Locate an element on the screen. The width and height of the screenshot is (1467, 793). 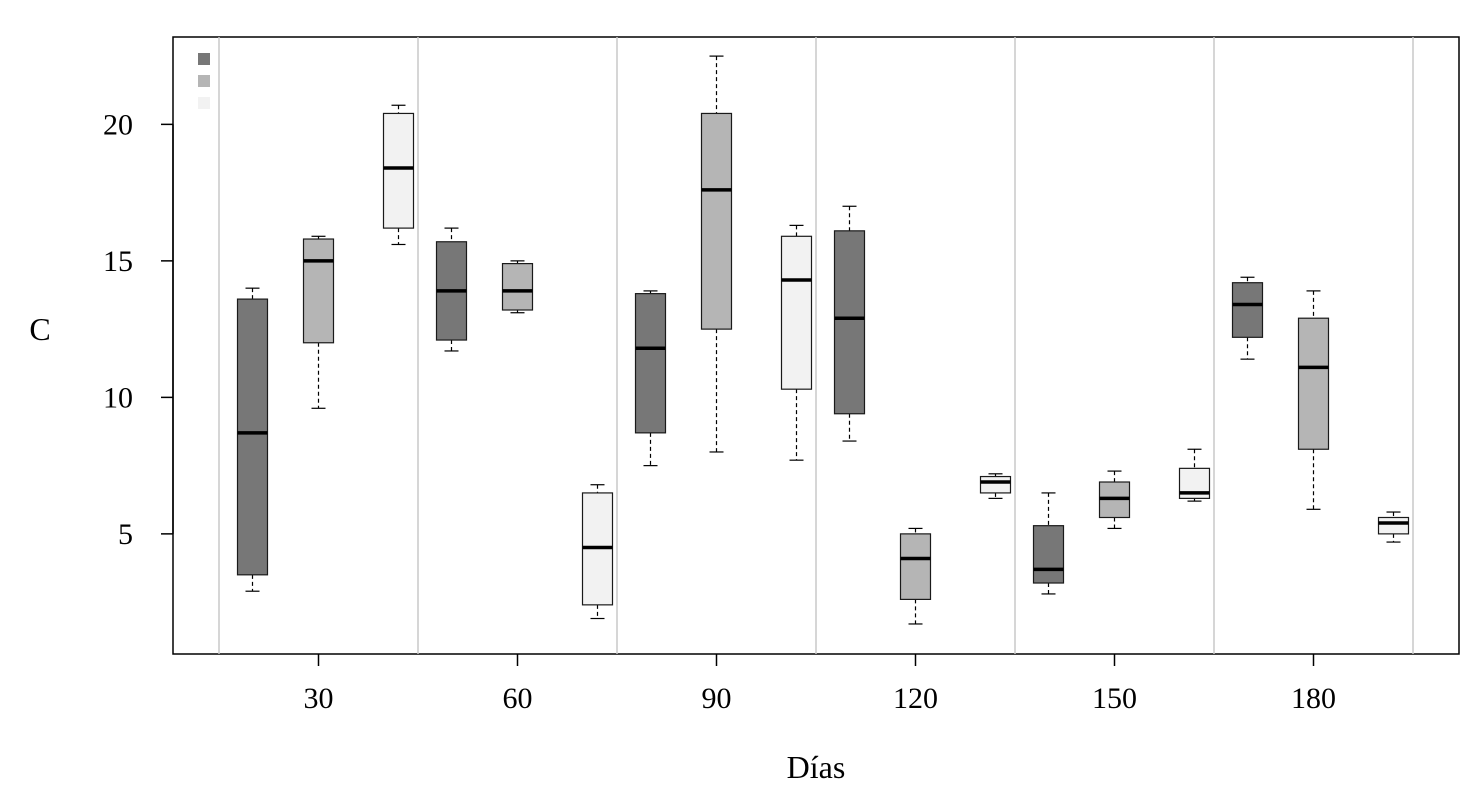
x-tick-label: 90 is located at coordinates (717, 698).